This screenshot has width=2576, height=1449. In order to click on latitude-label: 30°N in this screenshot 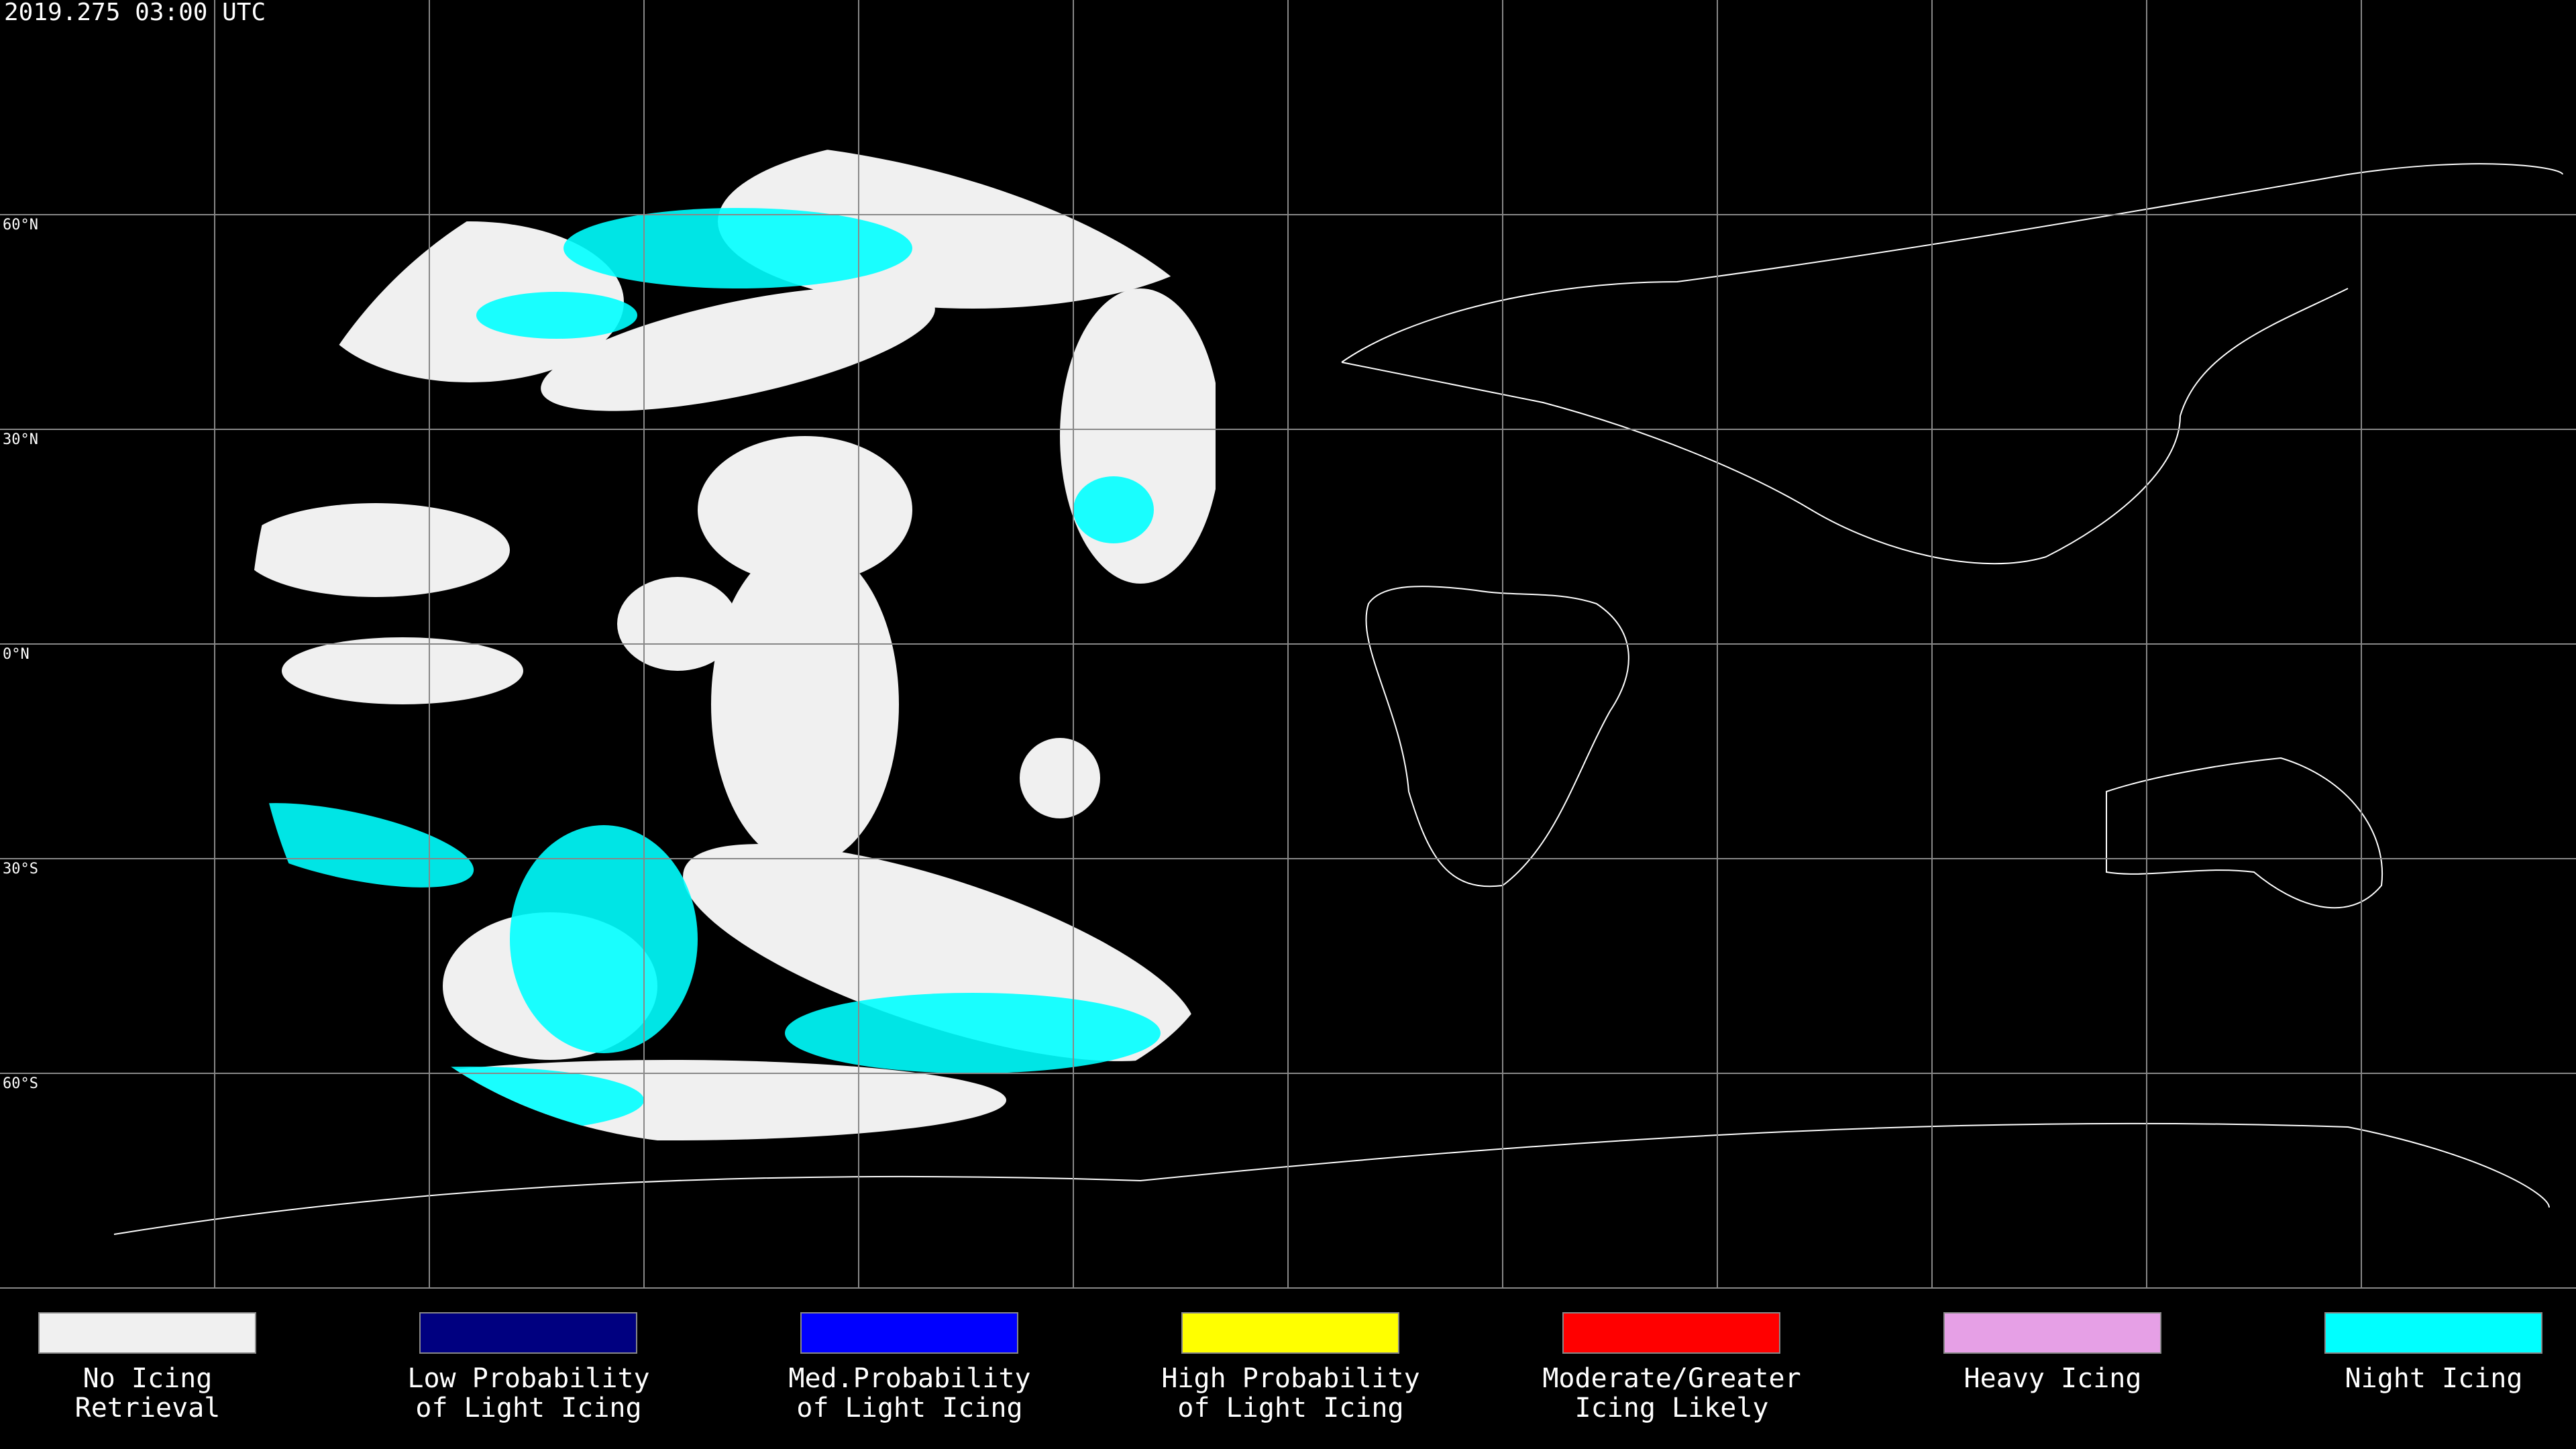, I will do `click(20, 439)`.